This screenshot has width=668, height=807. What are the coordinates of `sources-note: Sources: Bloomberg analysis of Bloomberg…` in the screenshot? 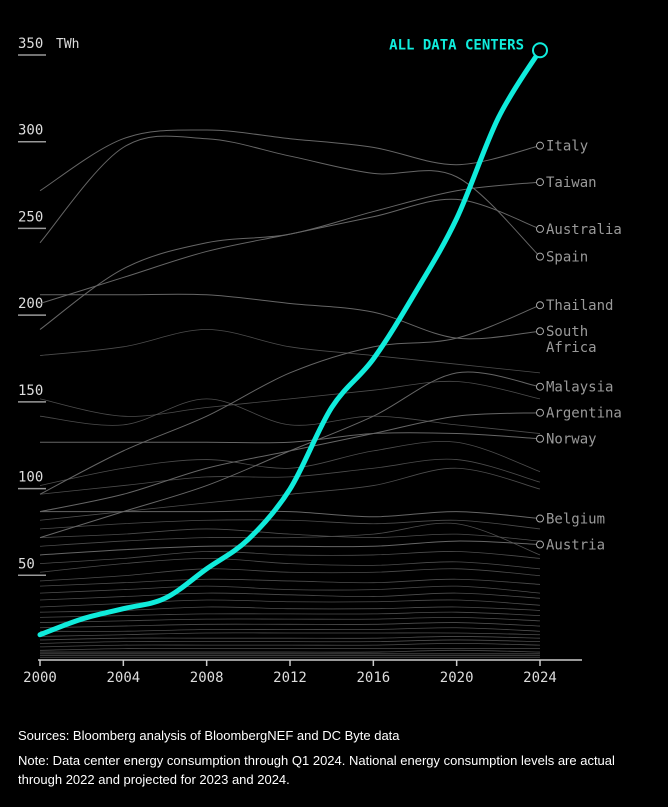 It's located at (209, 735).